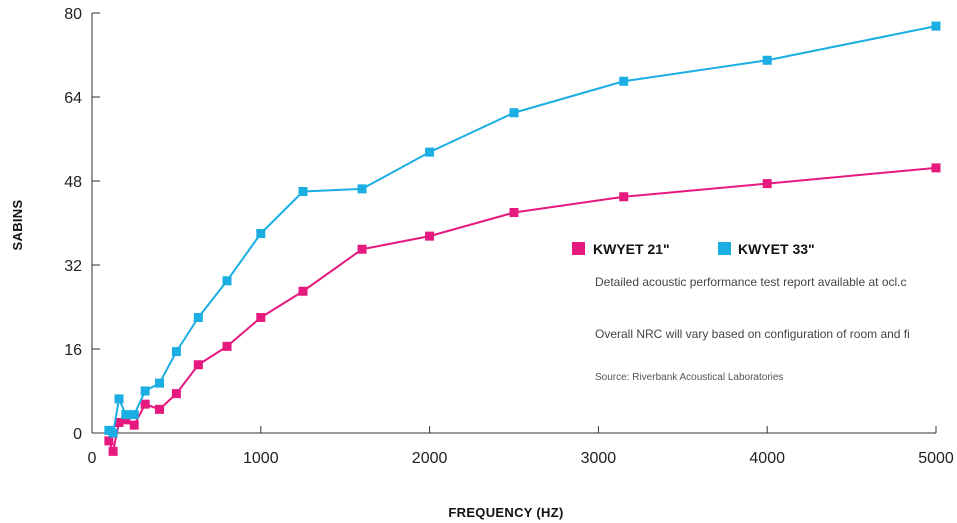  I want to click on y-tick-label: 32, so click(73, 266).